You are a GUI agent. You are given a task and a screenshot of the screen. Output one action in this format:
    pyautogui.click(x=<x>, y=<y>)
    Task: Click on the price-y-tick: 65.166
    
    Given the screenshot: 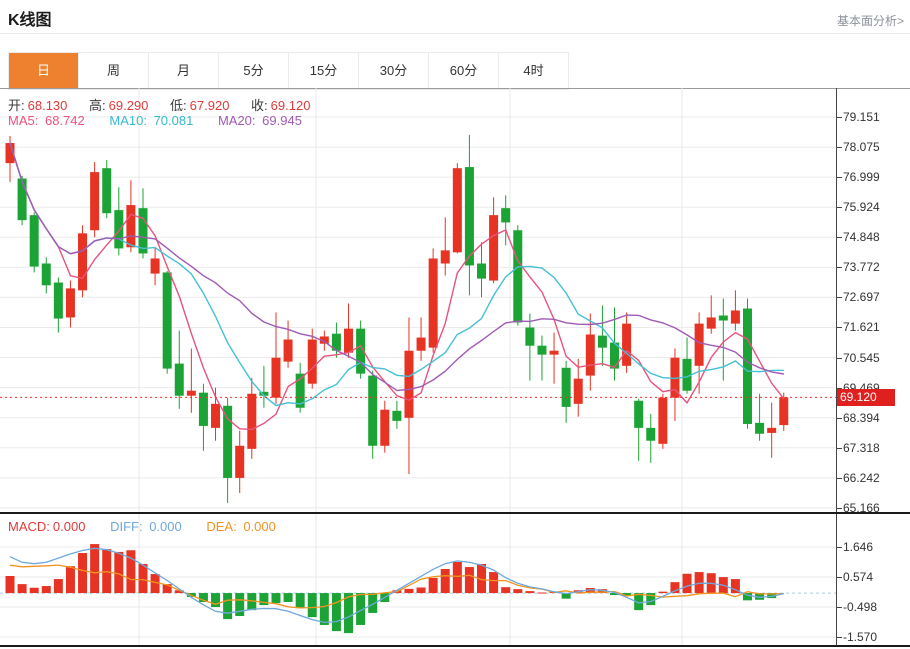 What is the action you would take?
    pyautogui.click(x=858, y=507)
    